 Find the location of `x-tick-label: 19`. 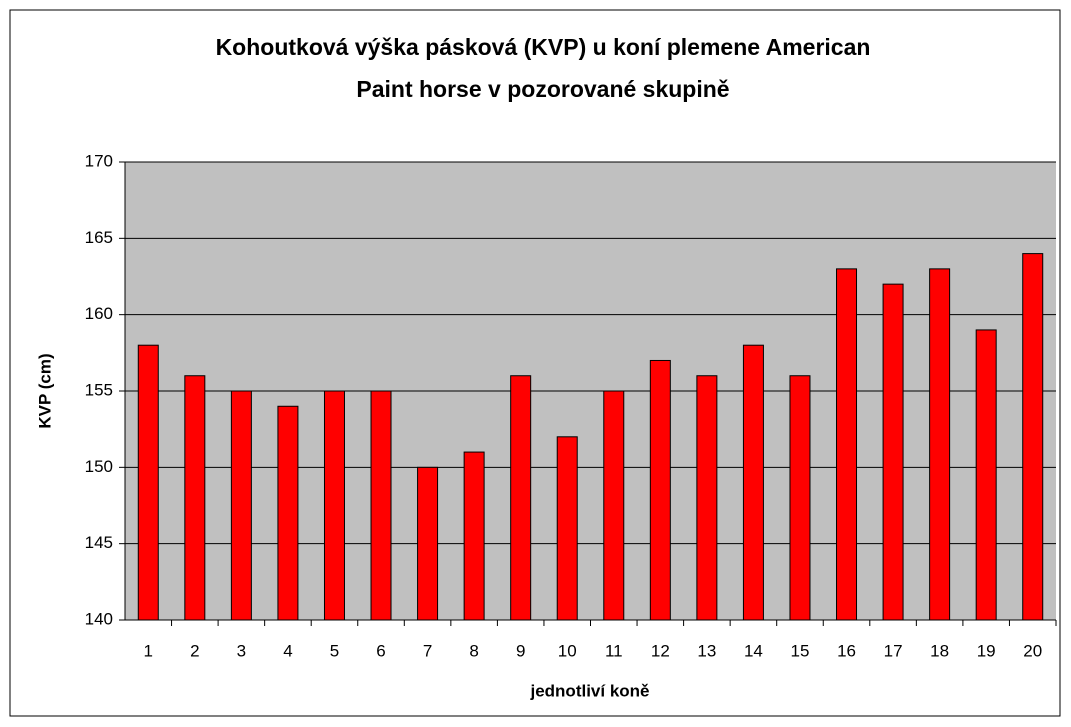

x-tick-label: 19 is located at coordinates (986, 650).